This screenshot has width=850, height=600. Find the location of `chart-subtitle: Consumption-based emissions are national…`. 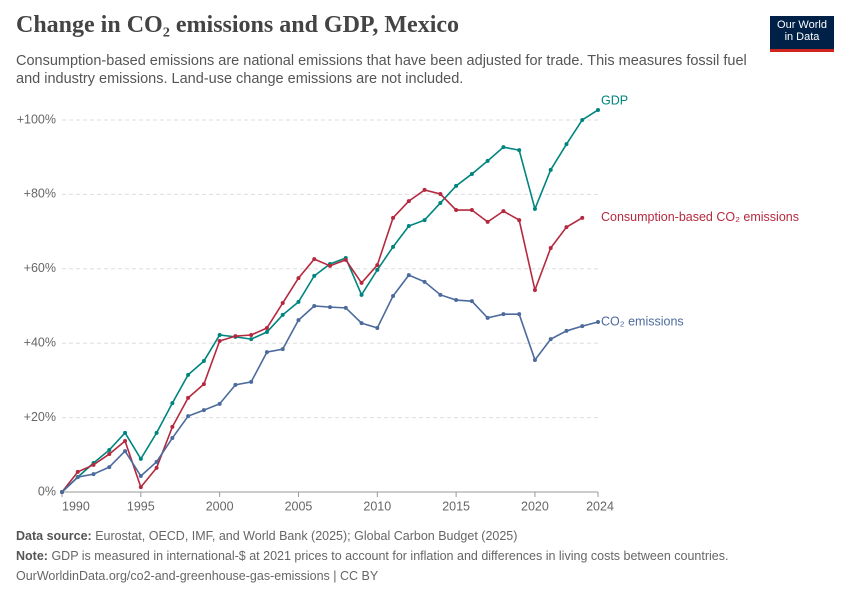

chart-subtitle: Consumption-based emissions are national… is located at coordinates (381, 70).